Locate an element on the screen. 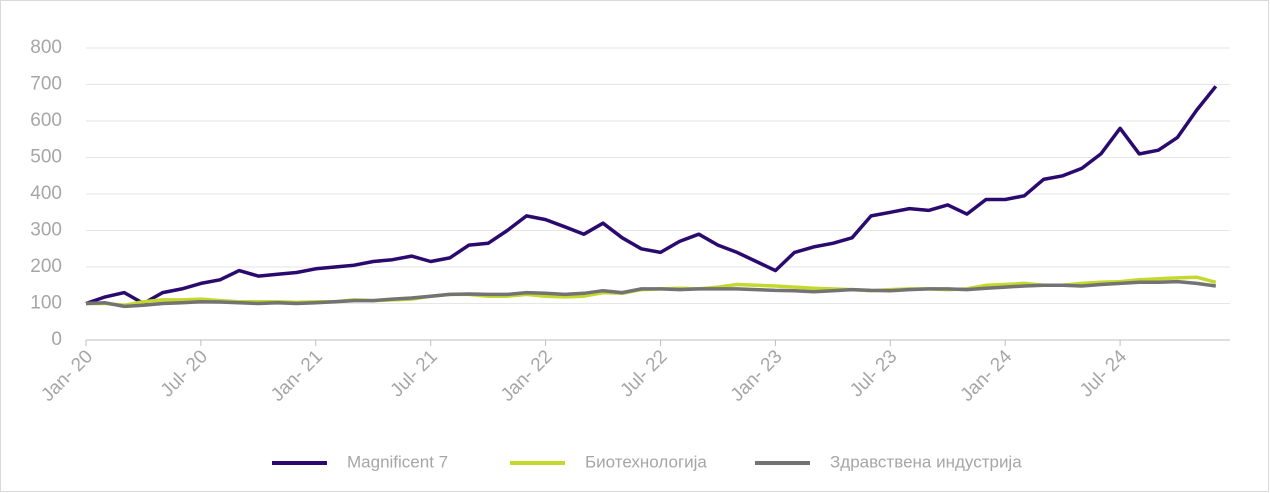  y-tick-label: 400 is located at coordinates (46, 193).